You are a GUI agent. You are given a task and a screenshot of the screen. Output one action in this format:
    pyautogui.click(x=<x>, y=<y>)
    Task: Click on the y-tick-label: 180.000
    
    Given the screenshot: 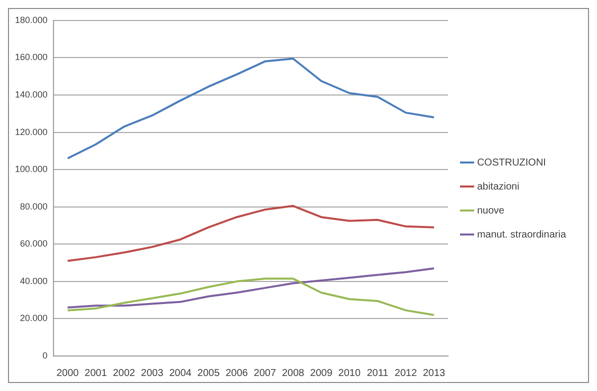 What is the action you would take?
    pyautogui.click(x=31, y=19)
    